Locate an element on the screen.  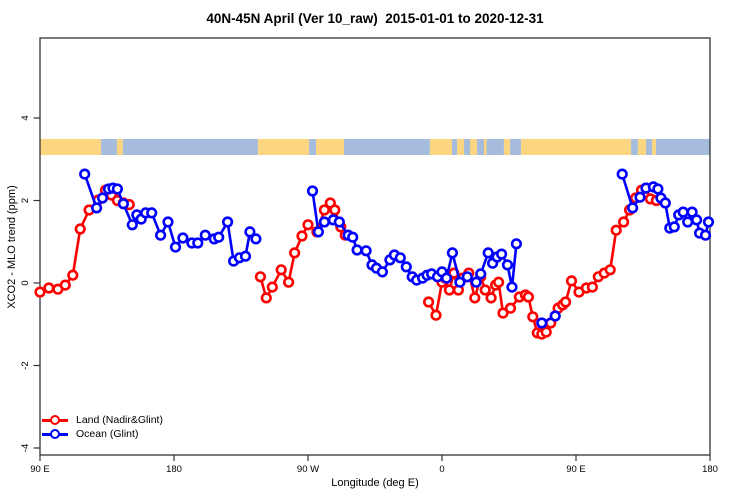
legend-line-land is located at coordinates (55, 420).